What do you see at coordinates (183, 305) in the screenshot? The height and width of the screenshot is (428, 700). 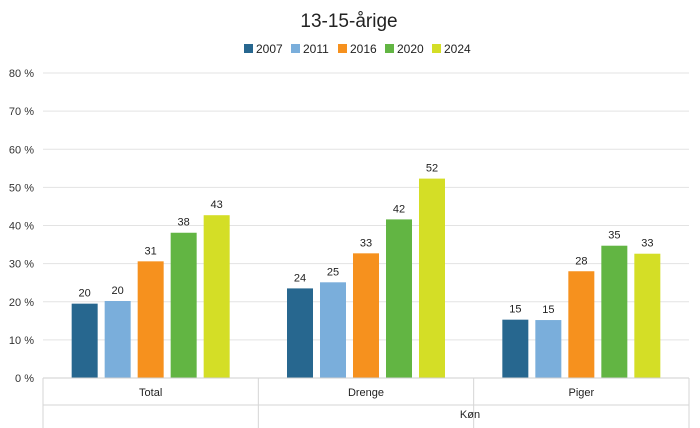 I see `bar-total-2020` at bounding box center [183, 305].